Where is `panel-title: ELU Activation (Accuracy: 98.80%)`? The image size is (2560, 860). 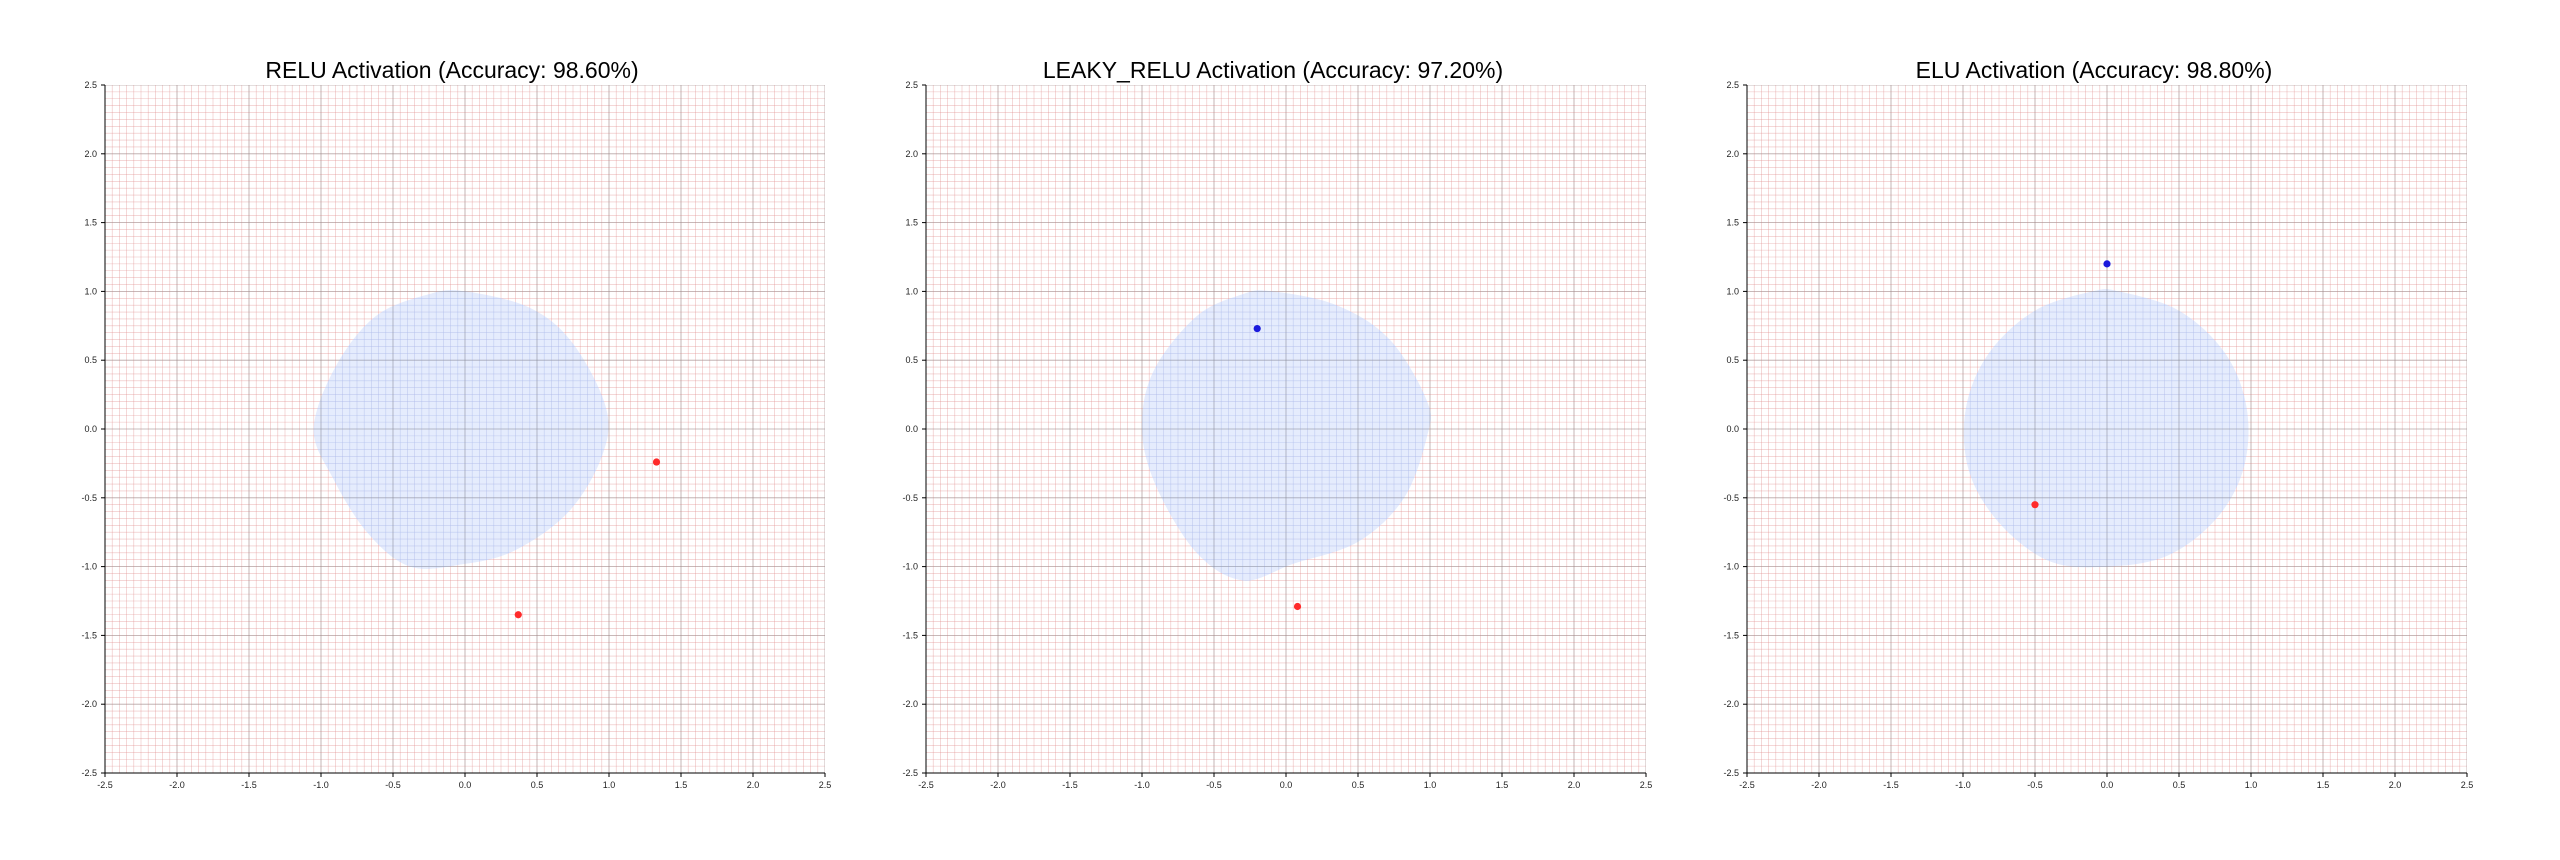
panel-title: ELU Activation (Accuracy: 98.80%) is located at coordinates (2094, 70).